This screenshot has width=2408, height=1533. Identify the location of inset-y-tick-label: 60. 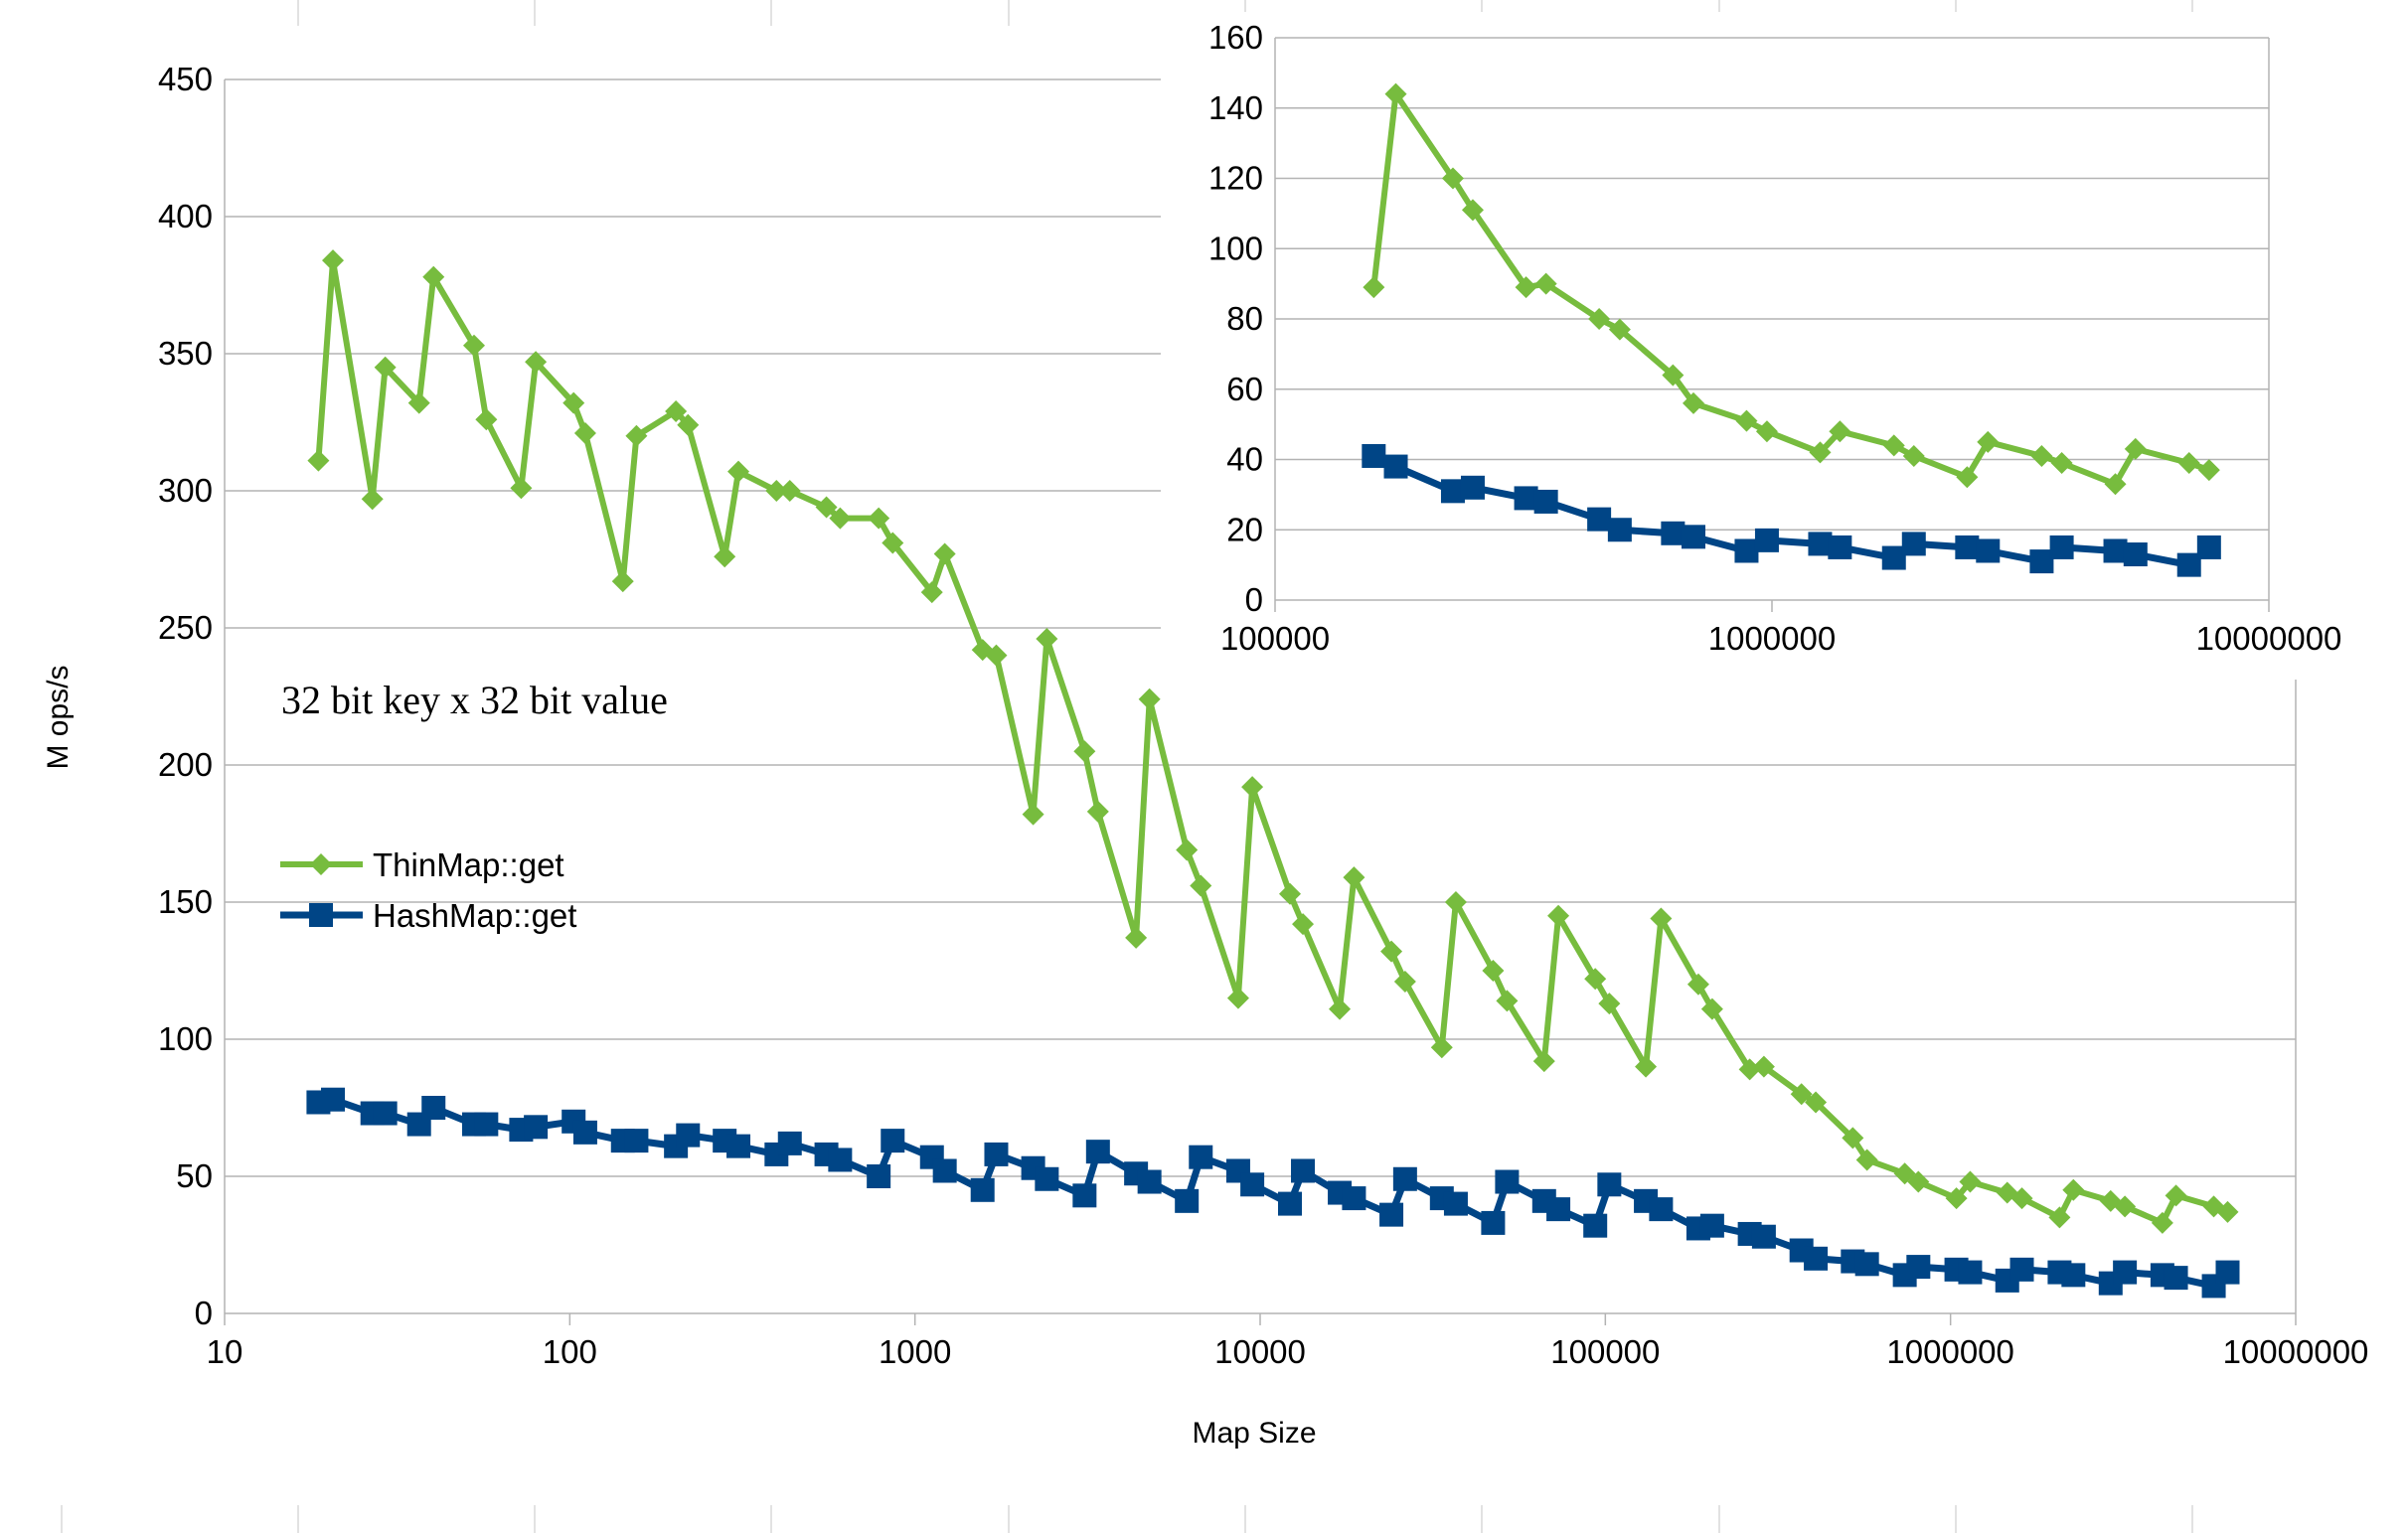
(1244, 389).